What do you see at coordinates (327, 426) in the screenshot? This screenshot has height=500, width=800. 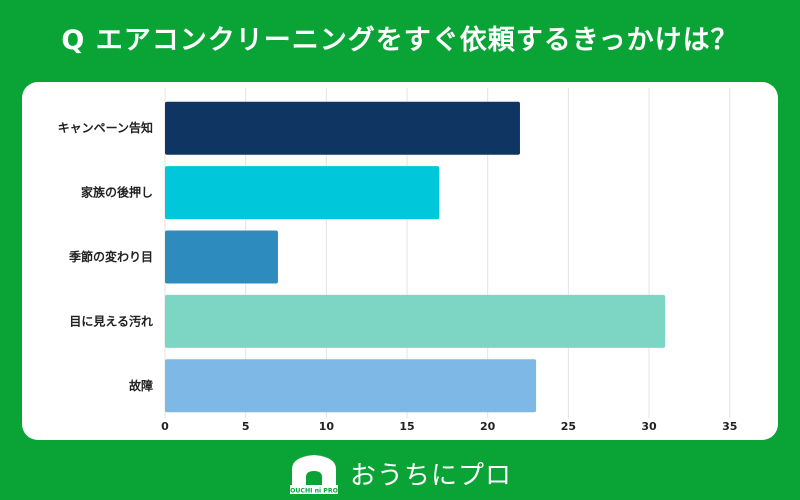 I see `x-tick-label: 10` at bounding box center [327, 426].